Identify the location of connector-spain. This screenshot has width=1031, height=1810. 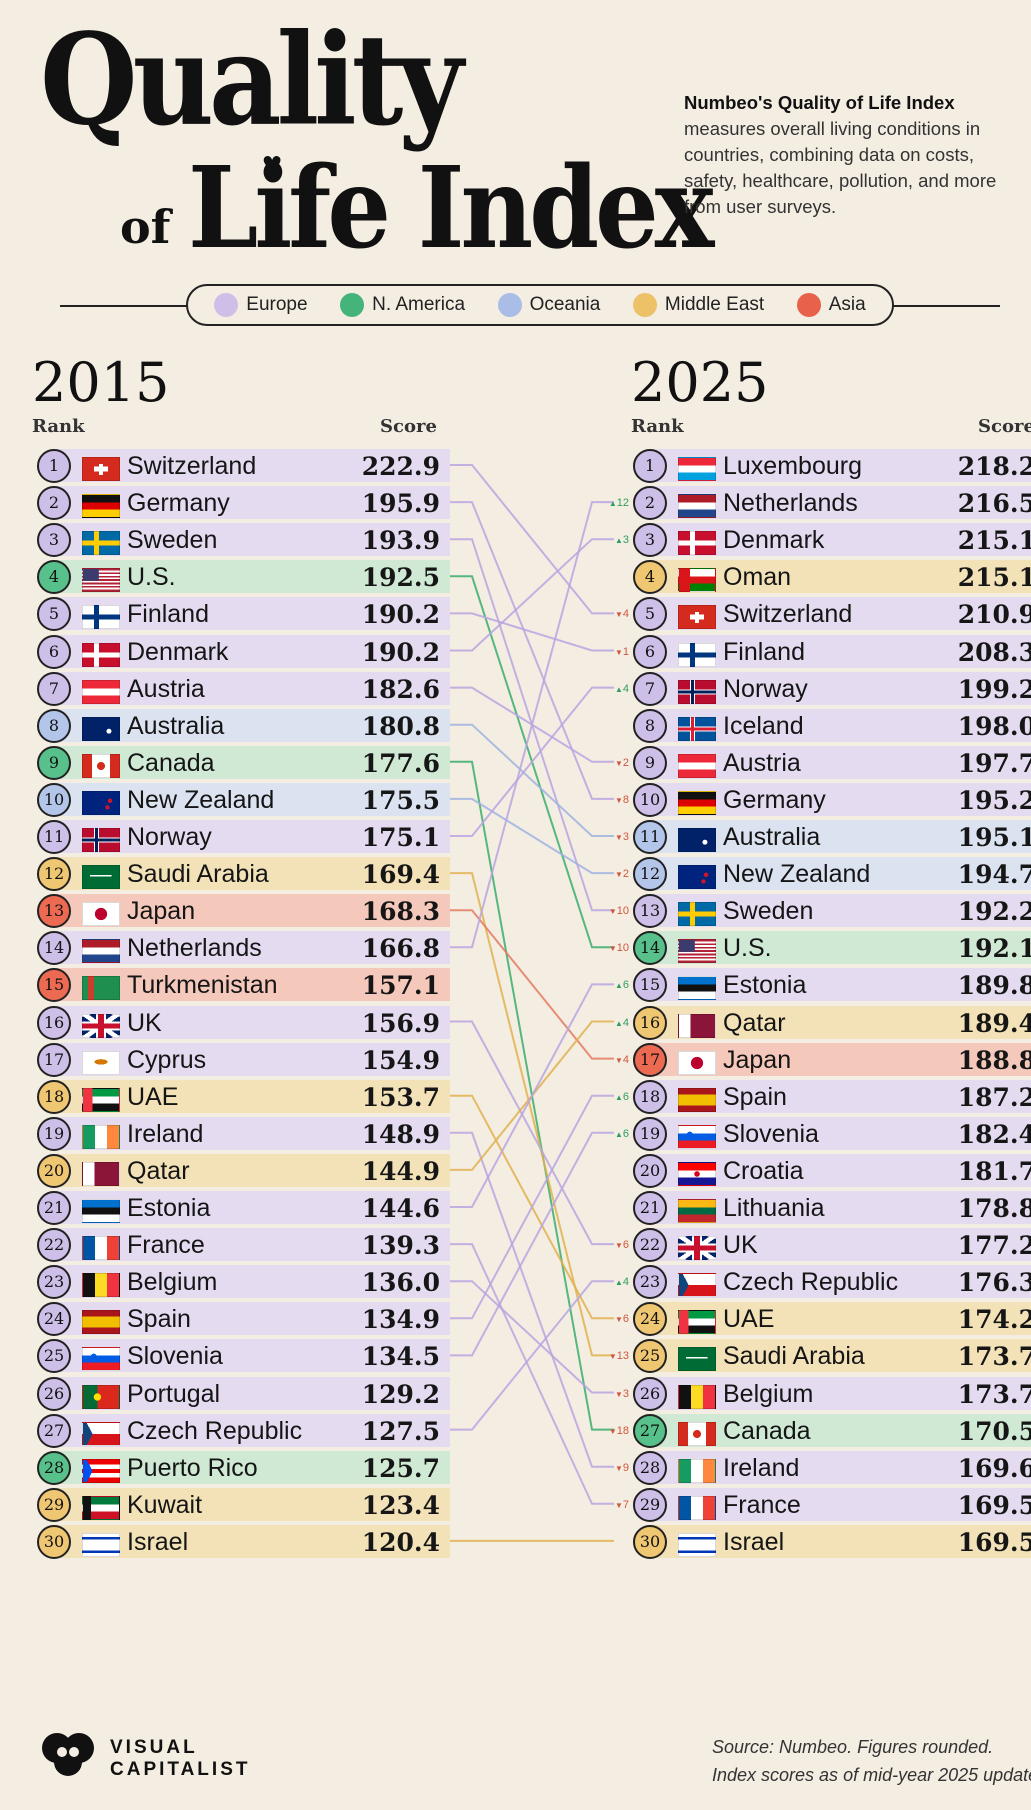
(532, 1207).